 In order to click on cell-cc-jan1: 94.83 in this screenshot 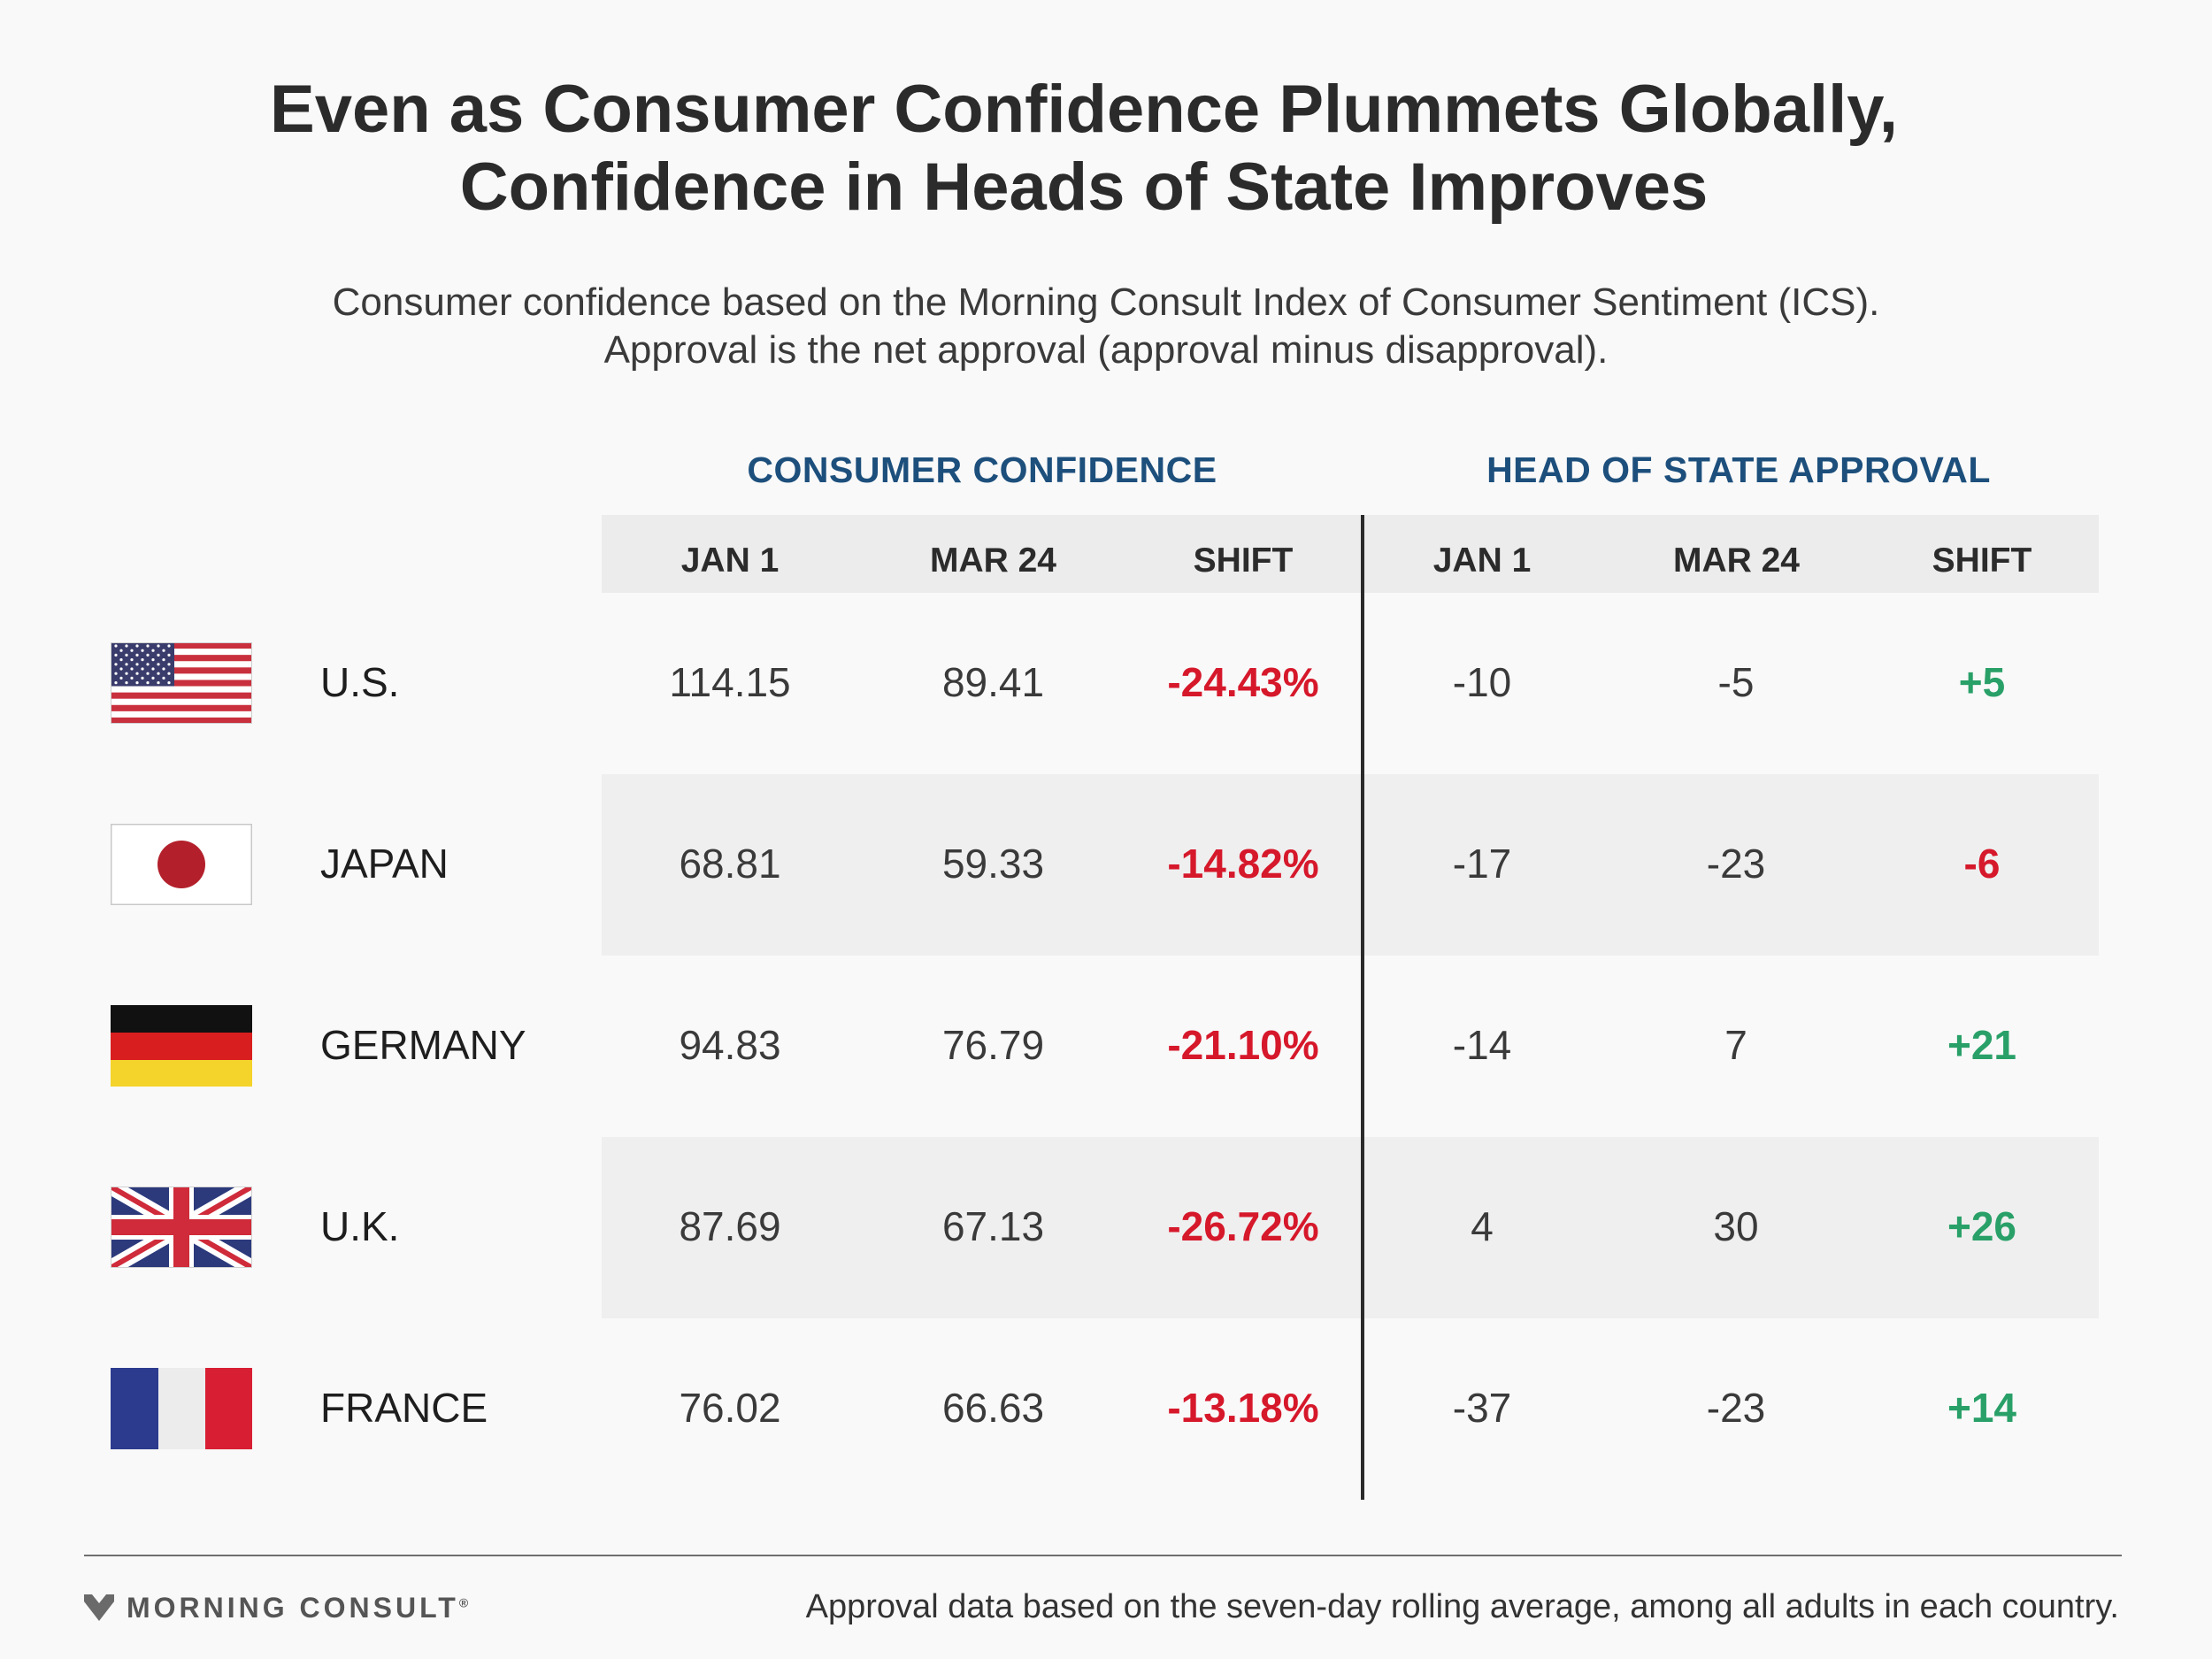, I will do `click(730, 1045)`.